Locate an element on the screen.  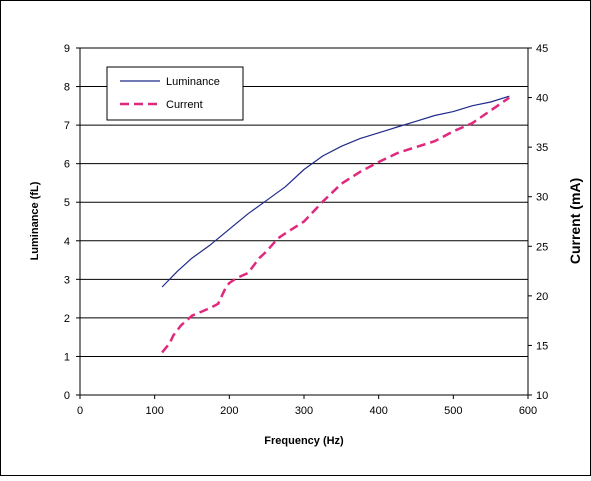
x-tick-label: 500 is located at coordinates (453, 411).